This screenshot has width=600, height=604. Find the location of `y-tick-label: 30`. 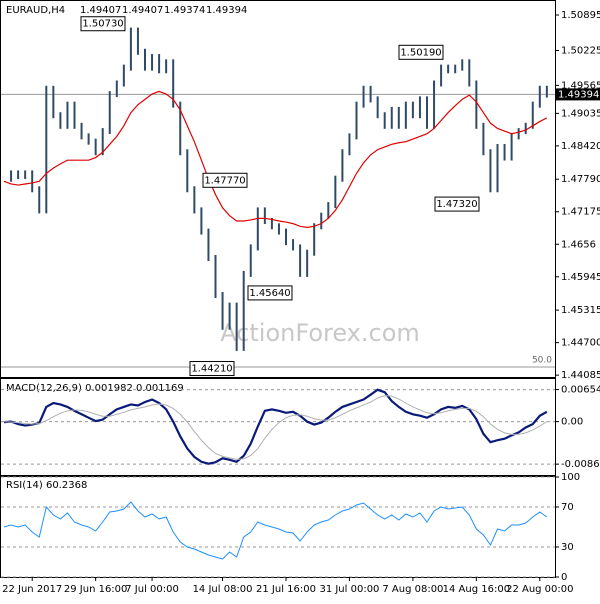

y-tick-label: 30 is located at coordinates (567, 547).